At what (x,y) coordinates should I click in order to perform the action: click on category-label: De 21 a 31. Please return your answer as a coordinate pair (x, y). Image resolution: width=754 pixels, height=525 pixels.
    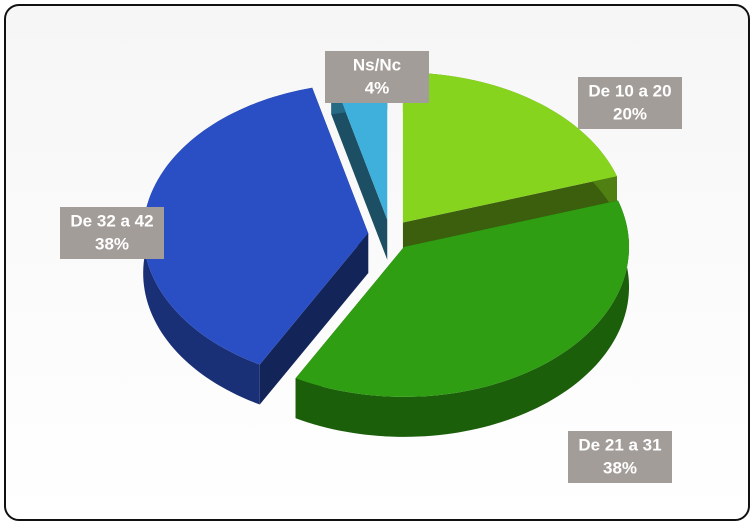
    Looking at the image, I should click on (619, 444).